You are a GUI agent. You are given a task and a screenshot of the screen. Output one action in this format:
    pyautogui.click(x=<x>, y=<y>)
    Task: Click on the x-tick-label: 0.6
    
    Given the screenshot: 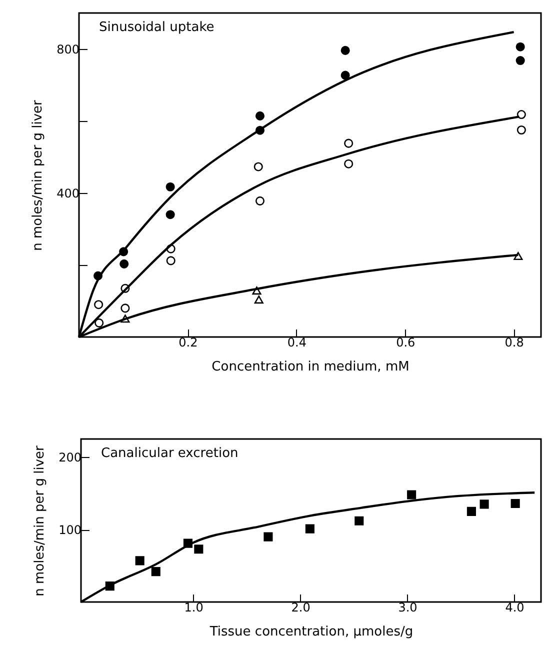 What is the action you would take?
    pyautogui.click(x=406, y=343)
    